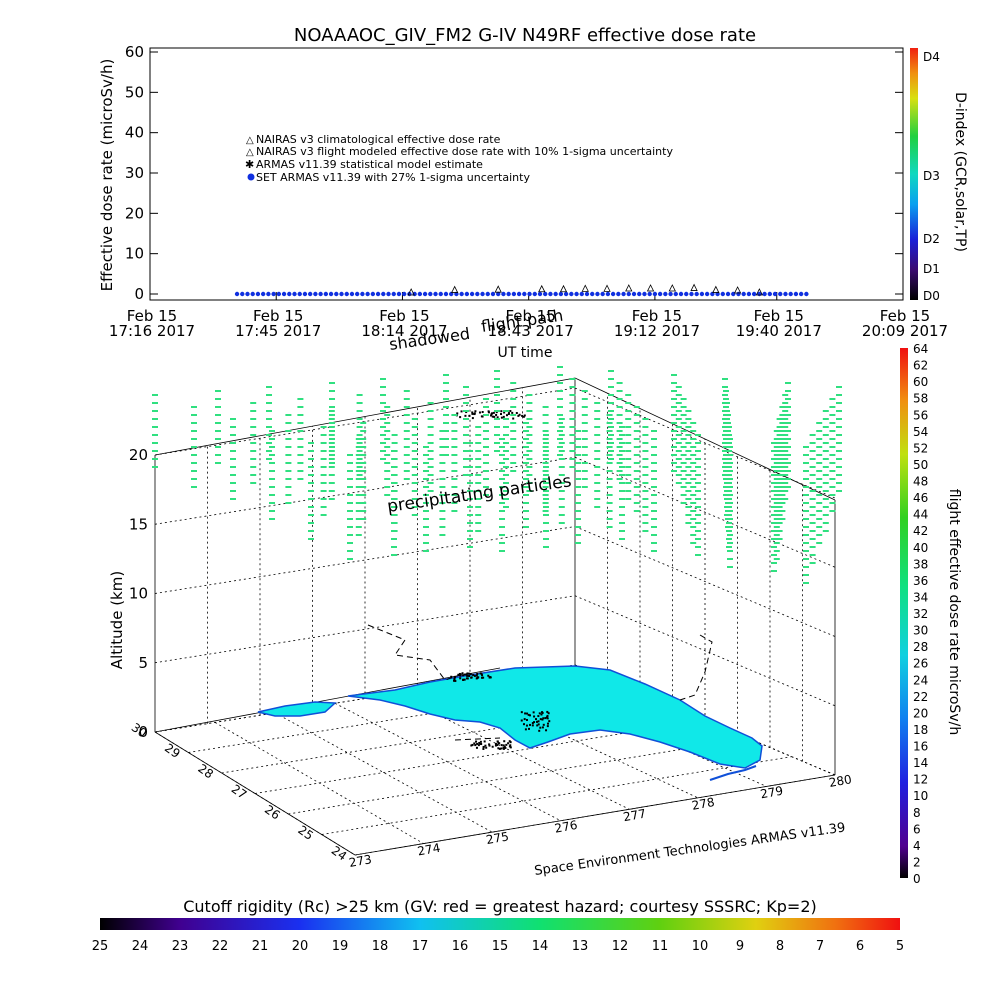 This screenshot has height=1000, width=1000. What do you see at coordinates (369, 164) in the screenshot?
I see `legend-label-armas-stat: ARMAS v11.39 statistical model estimate` at bounding box center [369, 164].